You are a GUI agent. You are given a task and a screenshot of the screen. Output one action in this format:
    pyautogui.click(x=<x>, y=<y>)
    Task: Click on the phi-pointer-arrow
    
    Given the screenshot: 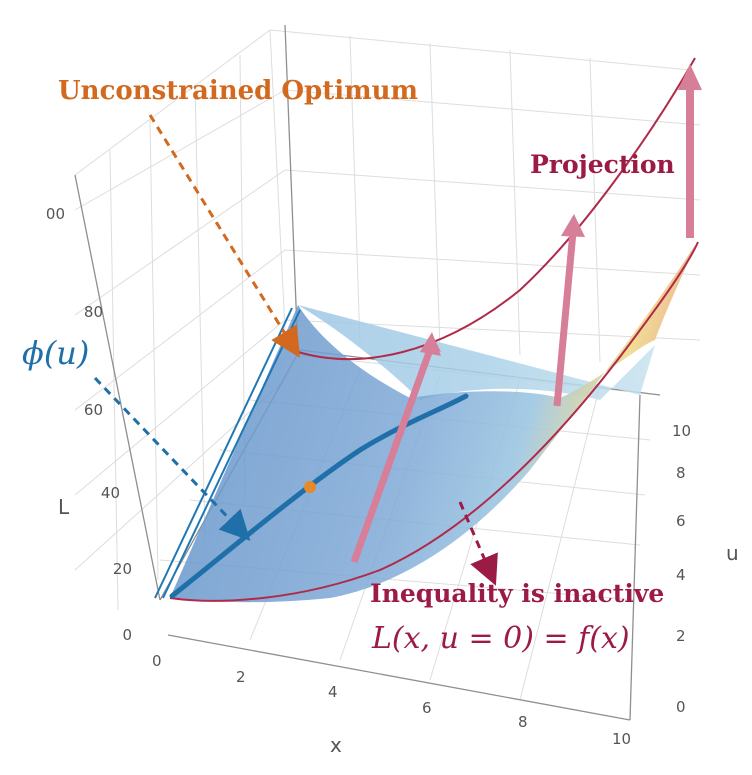 What is the action you would take?
    pyautogui.click(x=172, y=458)
    